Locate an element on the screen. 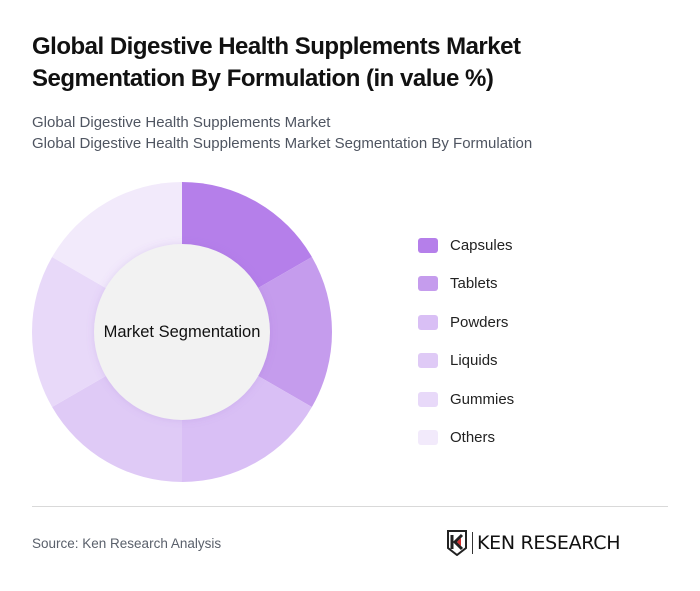  footer-divider is located at coordinates (350, 506).